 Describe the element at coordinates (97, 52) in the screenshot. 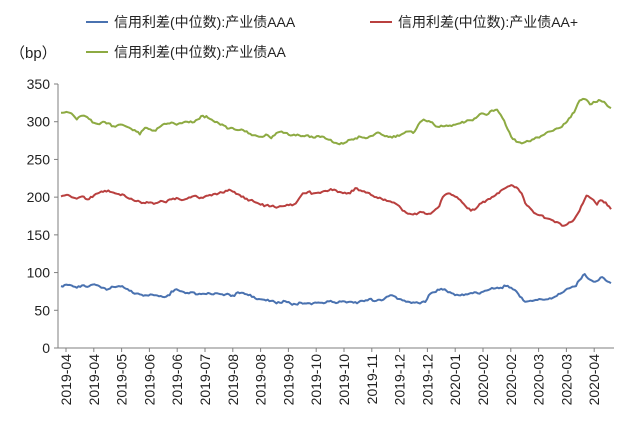

I see `legend-swatch-aa` at that location.